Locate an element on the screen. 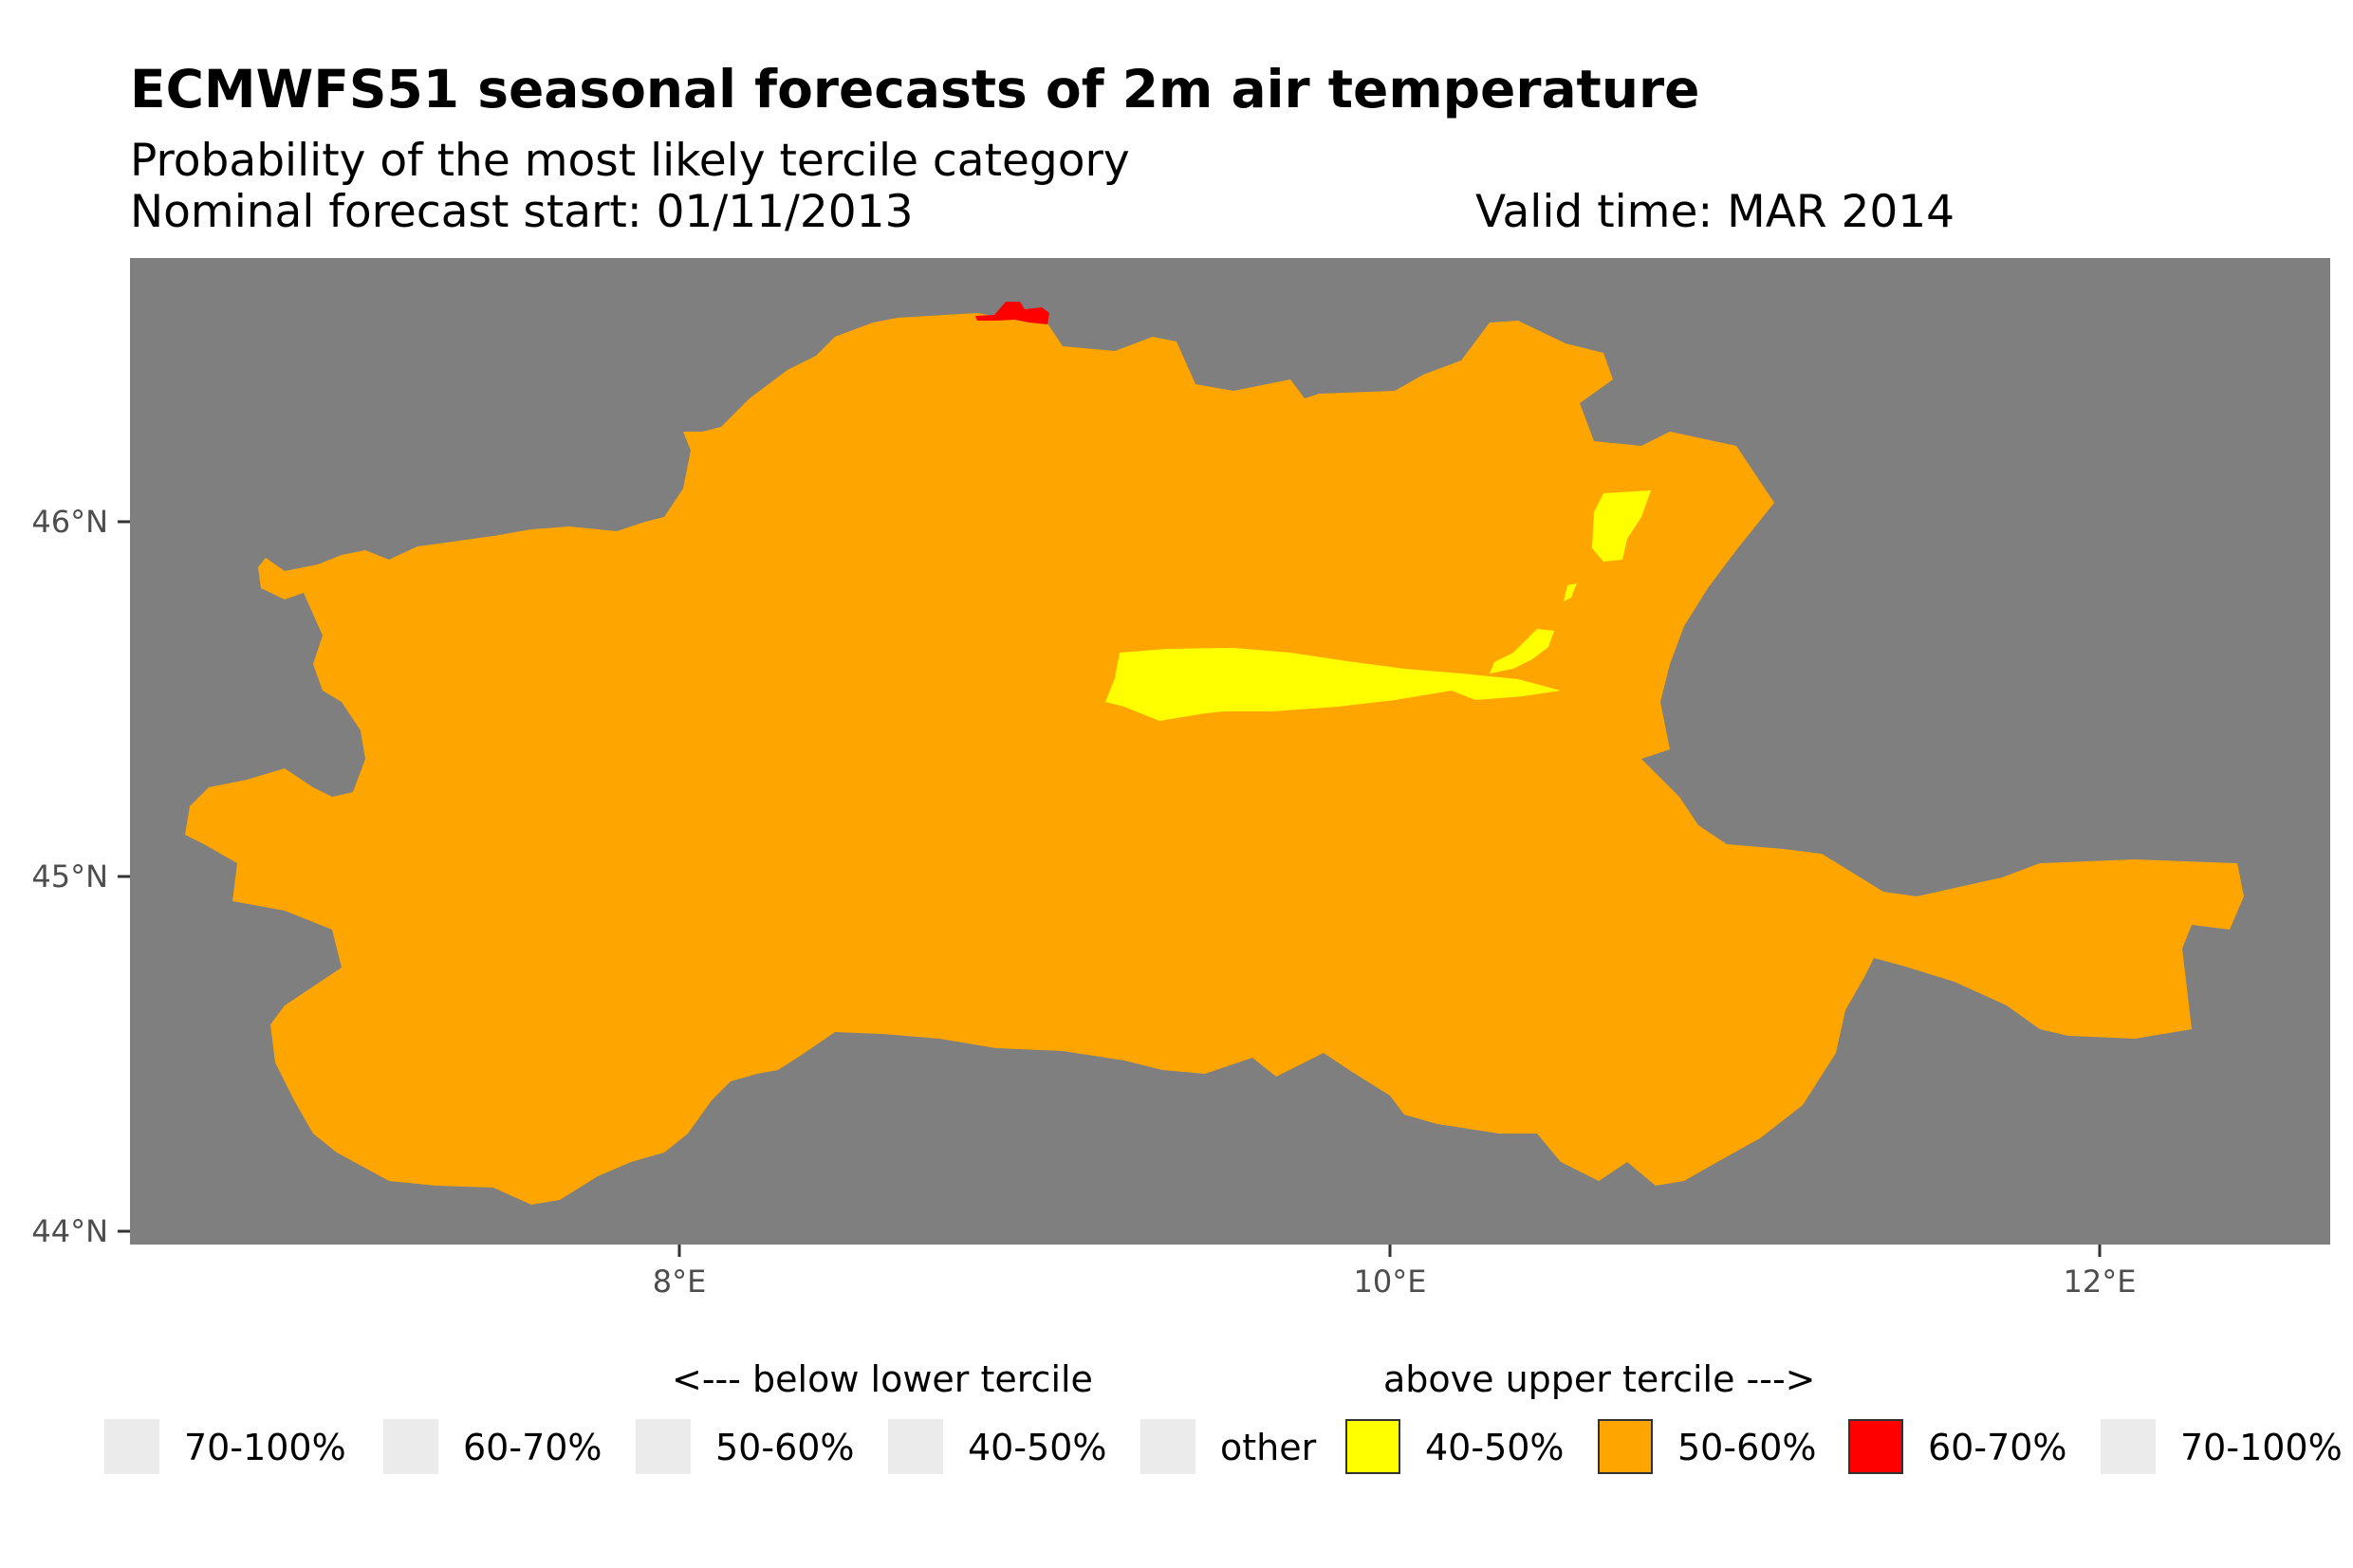  x-tick-label: 10°E is located at coordinates (1390, 1282).